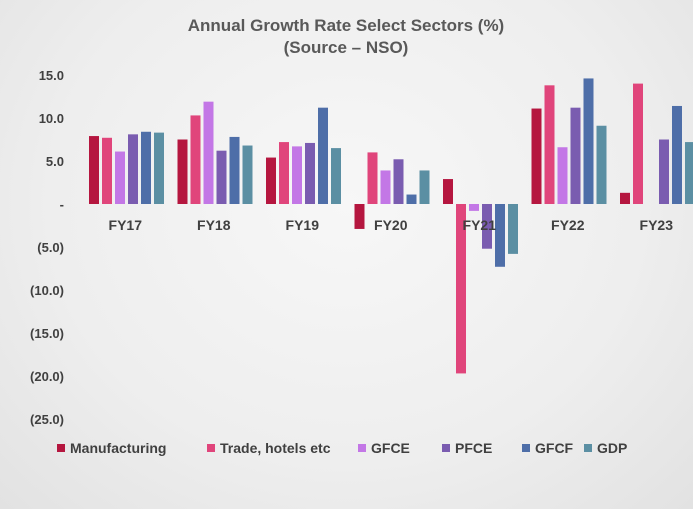  Describe the element at coordinates (55, 161) in the screenshot. I see `y-tick-label: 5.0` at that location.